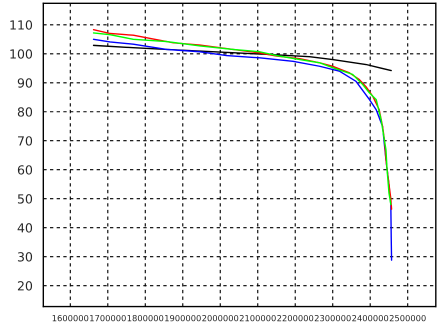 This screenshot has width=442, height=335. Describe the element at coordinates (70, 318) in the screenshot. I see `x-tick-label: 1600000` at that location.